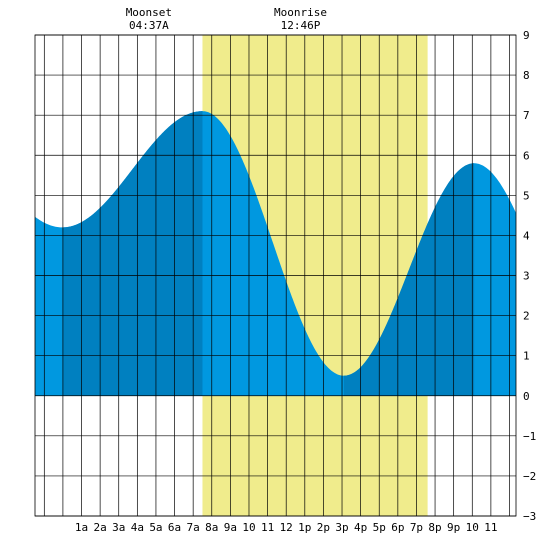 The height and width of the screenshot is (550, 550). What do you see at coordinates (360, 527) in the screenshot?
I see `x-tick-label: 4p` at bounding box center [360, 527].